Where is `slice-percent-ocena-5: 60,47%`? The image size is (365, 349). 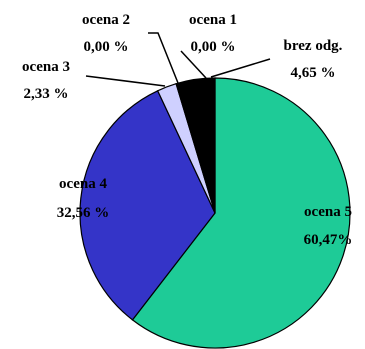
slice-percent-ocena-5: 60,47% is located at coordinates (328, 240).